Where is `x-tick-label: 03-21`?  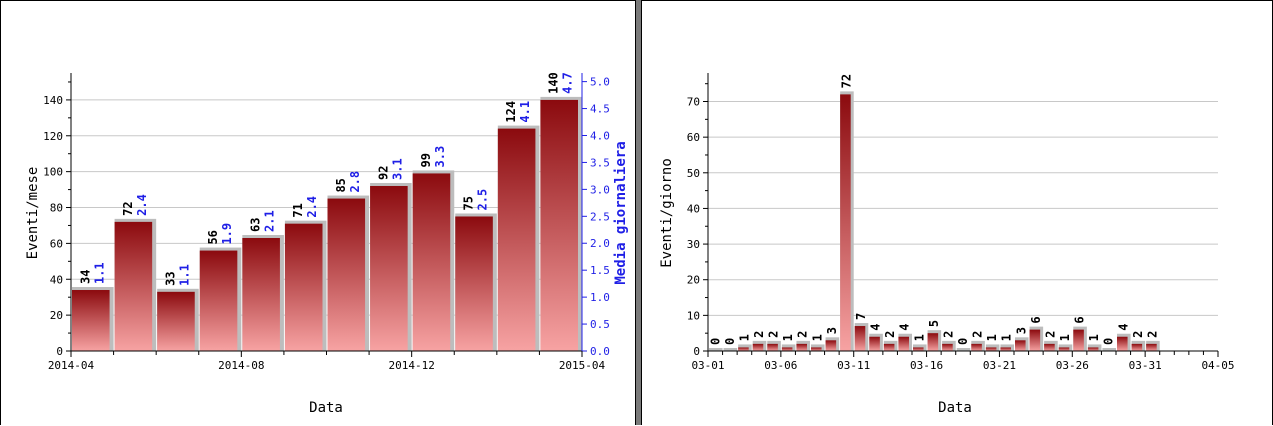
x-tick-label: 03-21 is located at coordinates (999, 365).